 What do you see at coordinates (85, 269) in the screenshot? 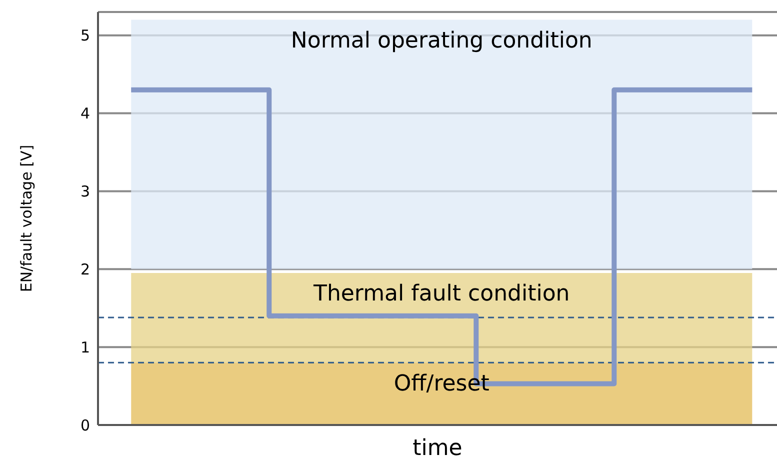
I see `y-tick-label: 2` at bounding box center [85, 269].